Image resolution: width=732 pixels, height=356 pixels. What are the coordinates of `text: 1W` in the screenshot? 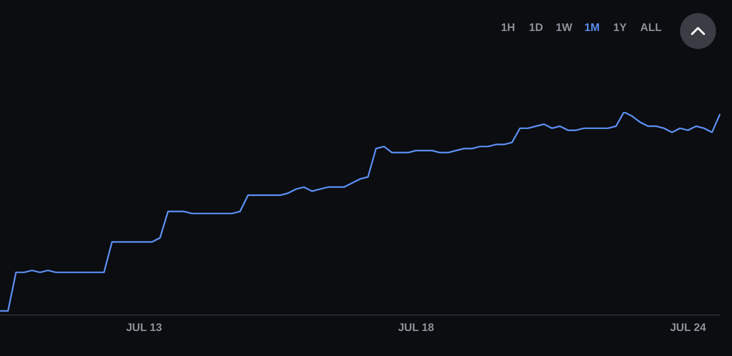 It's located at (564, 28).